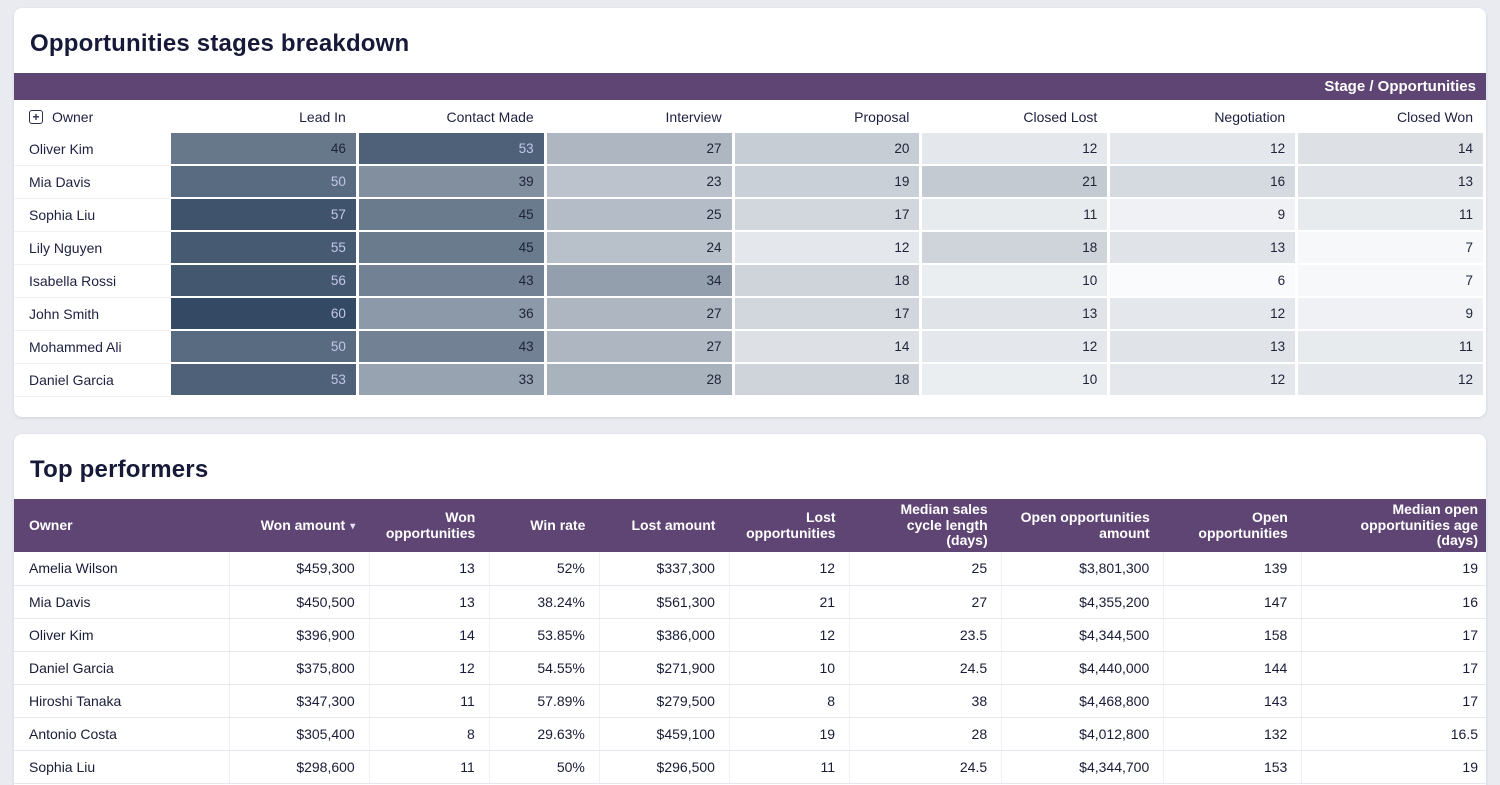 The image size is (1500, 785). What do you see at coordinates (1204, 281) in the screenshot?
I see `heatmap-cell: 6` at bounding box center [1204, 281].